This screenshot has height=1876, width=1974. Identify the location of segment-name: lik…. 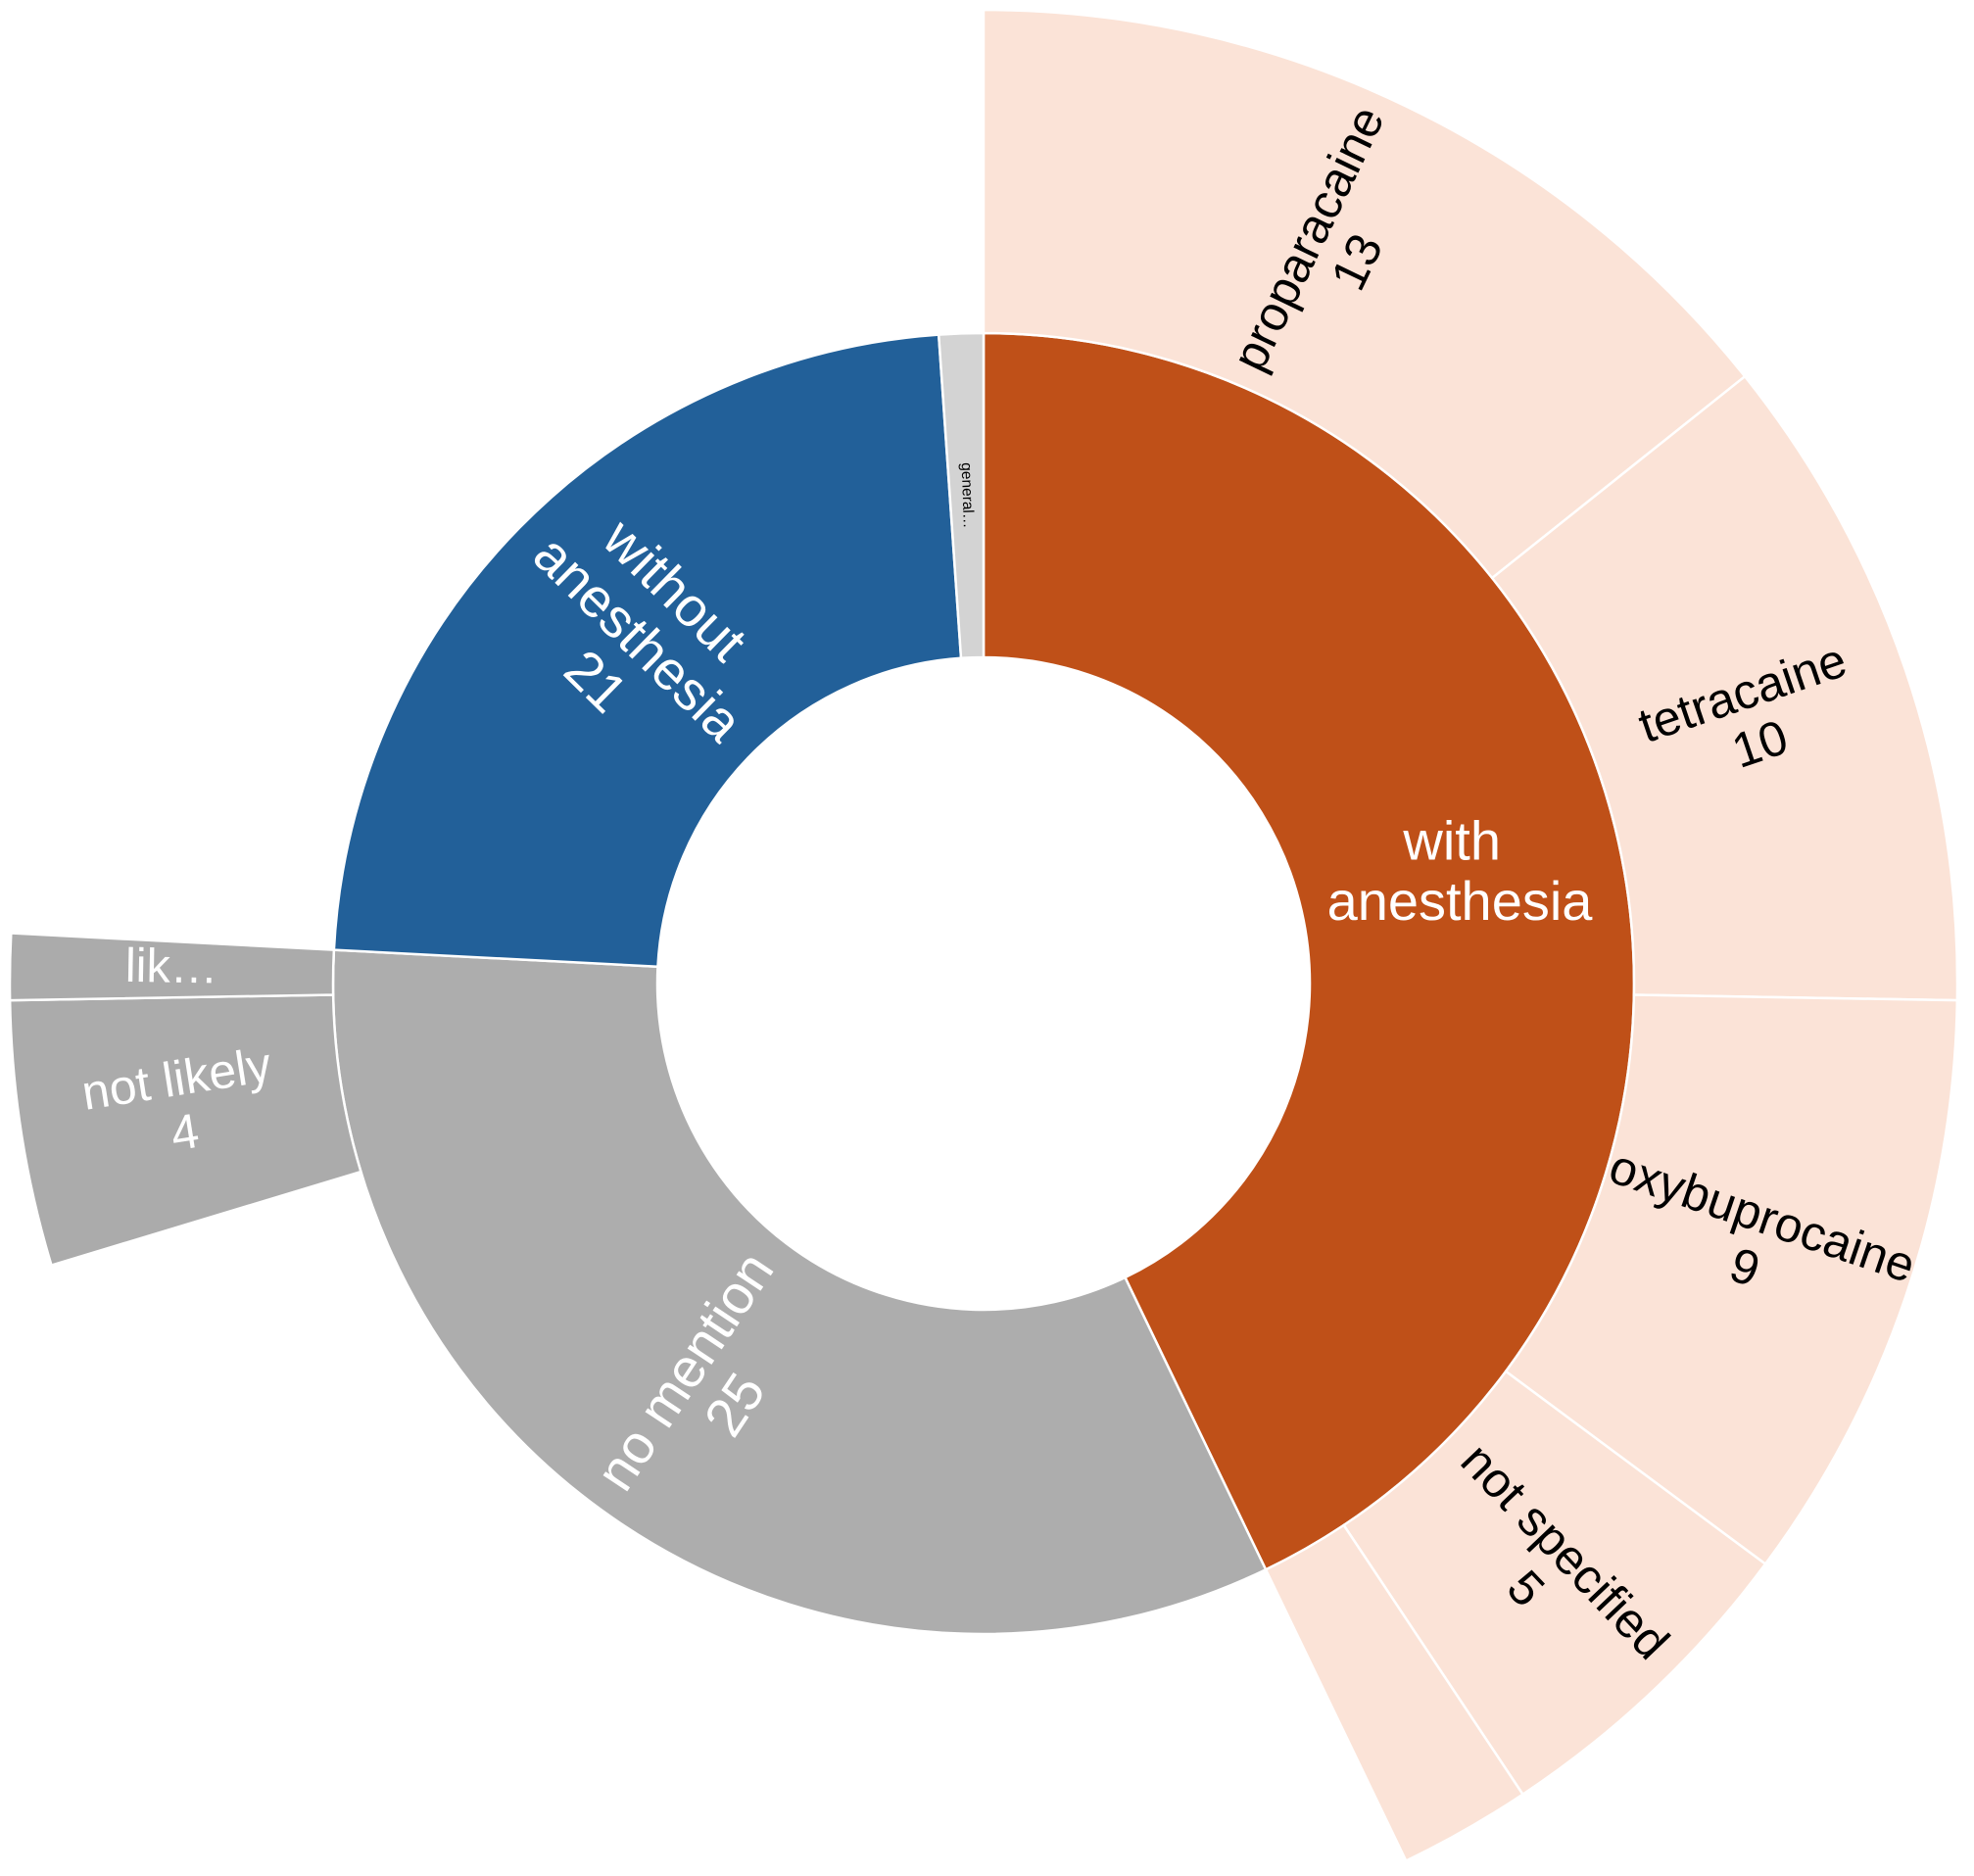
(171, 966).